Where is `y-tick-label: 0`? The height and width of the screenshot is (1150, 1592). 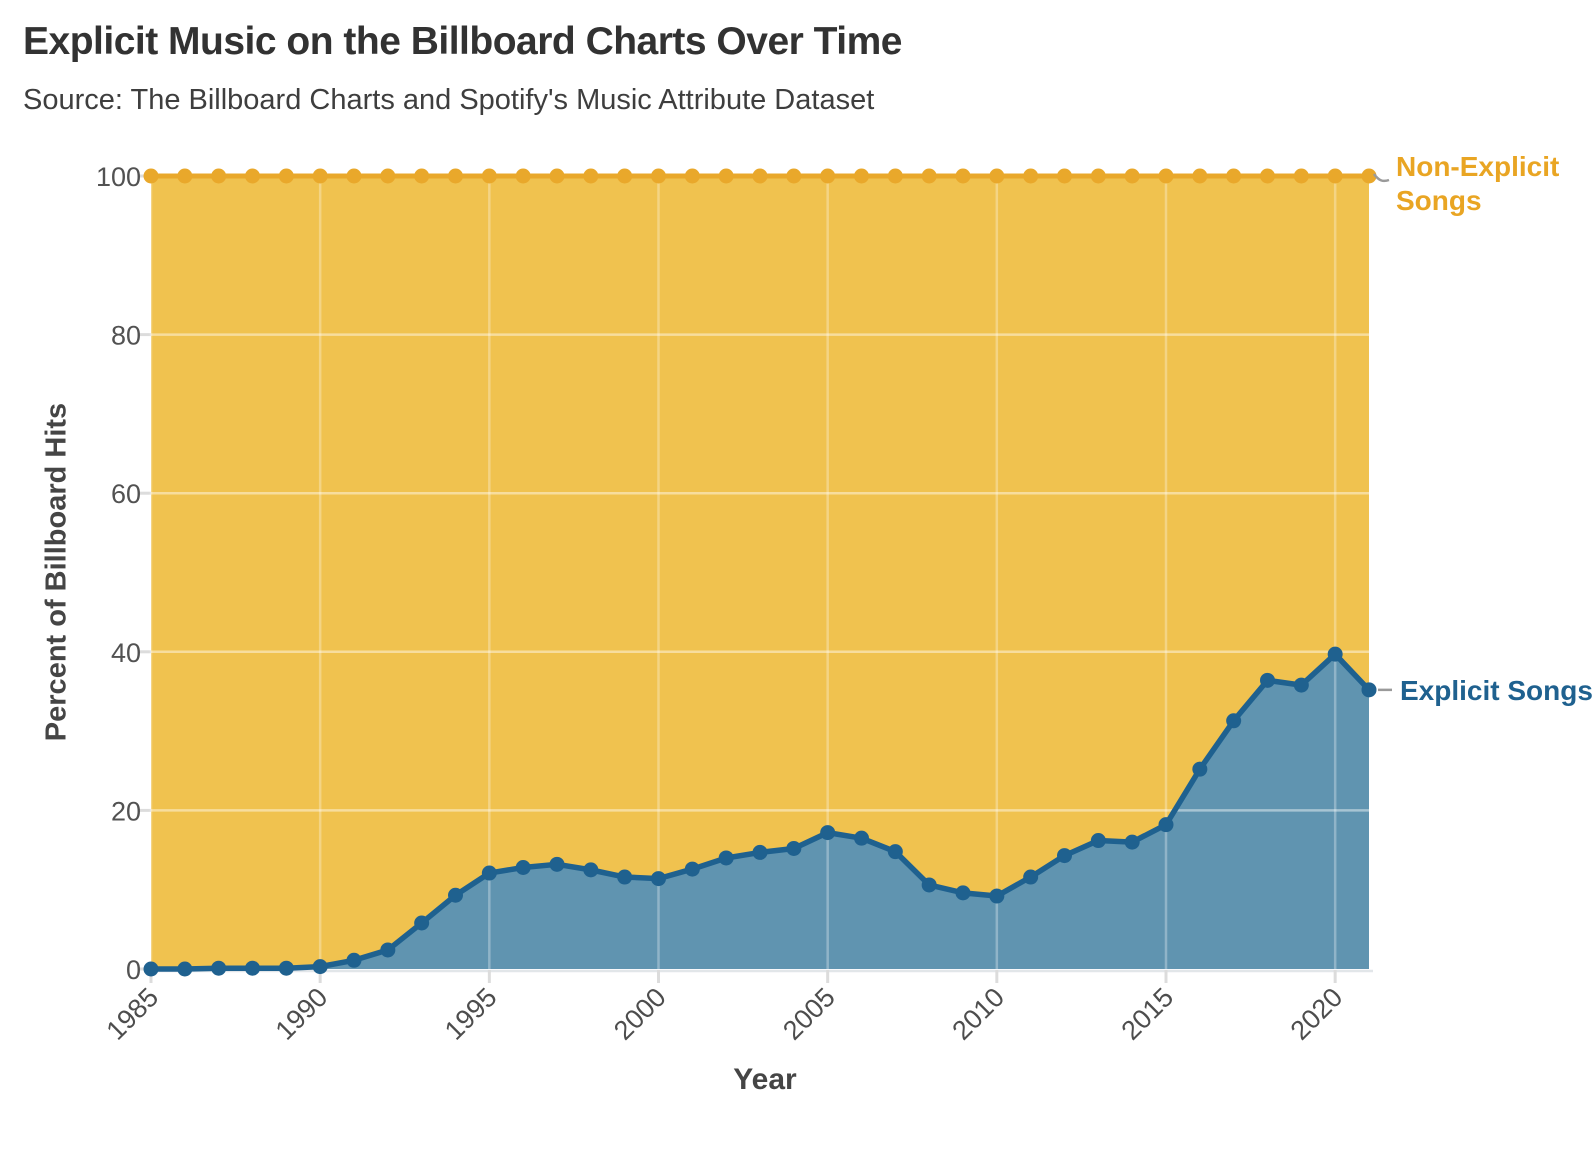 y-tick-label: 0 is located at coordinates (133, 970).